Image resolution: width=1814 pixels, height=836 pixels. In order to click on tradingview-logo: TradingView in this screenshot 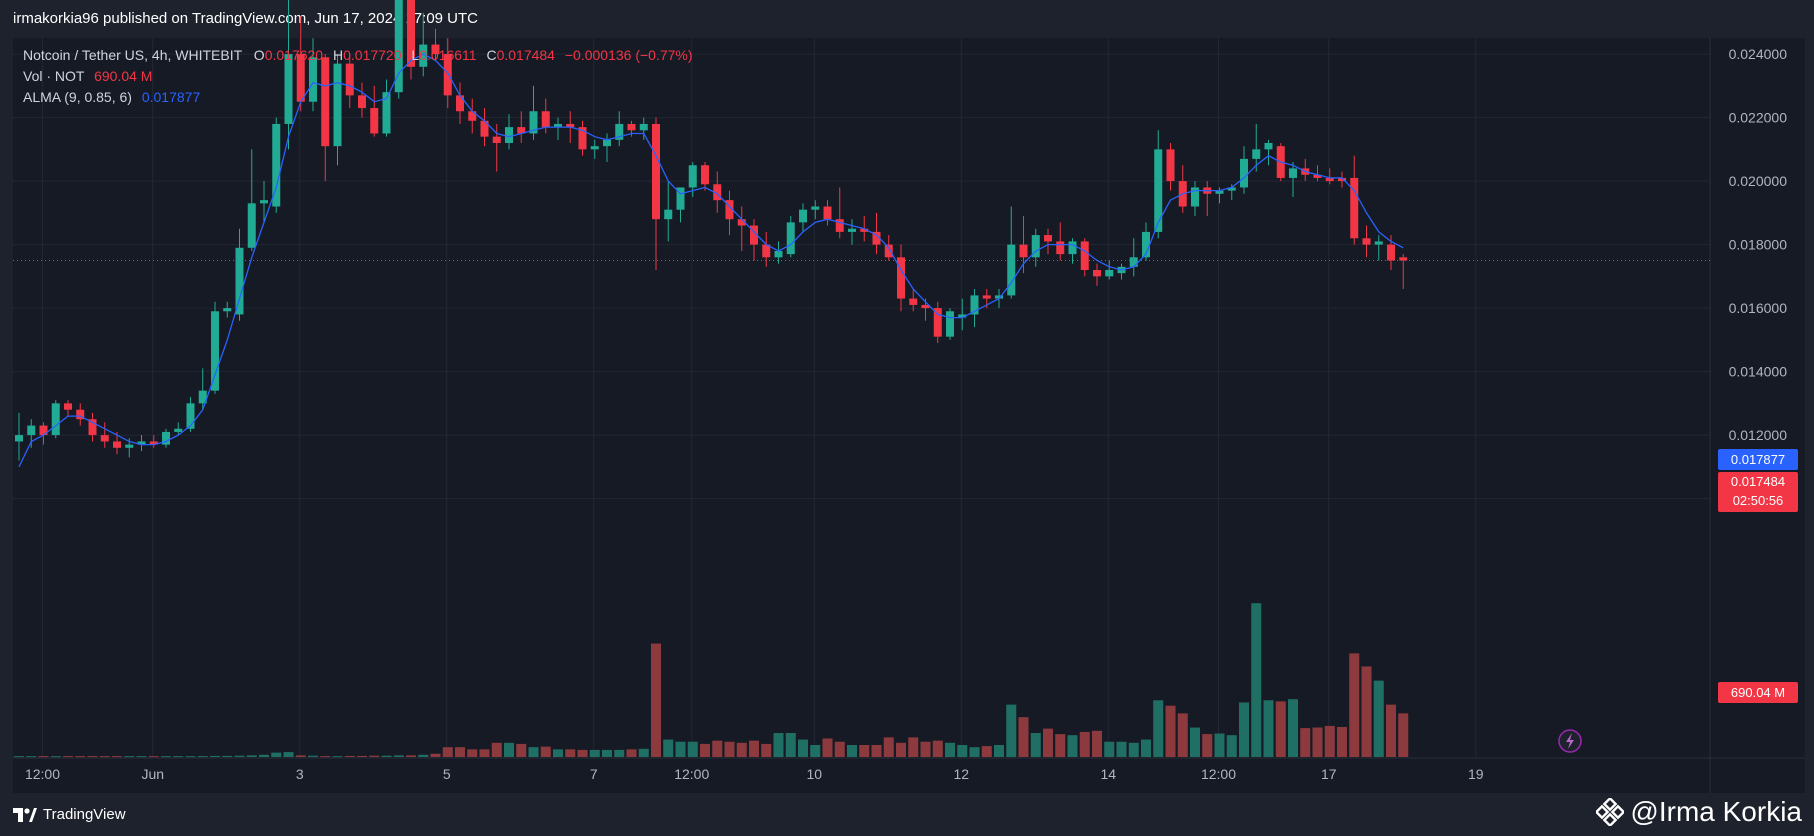, I will do `click(69, 814)`.